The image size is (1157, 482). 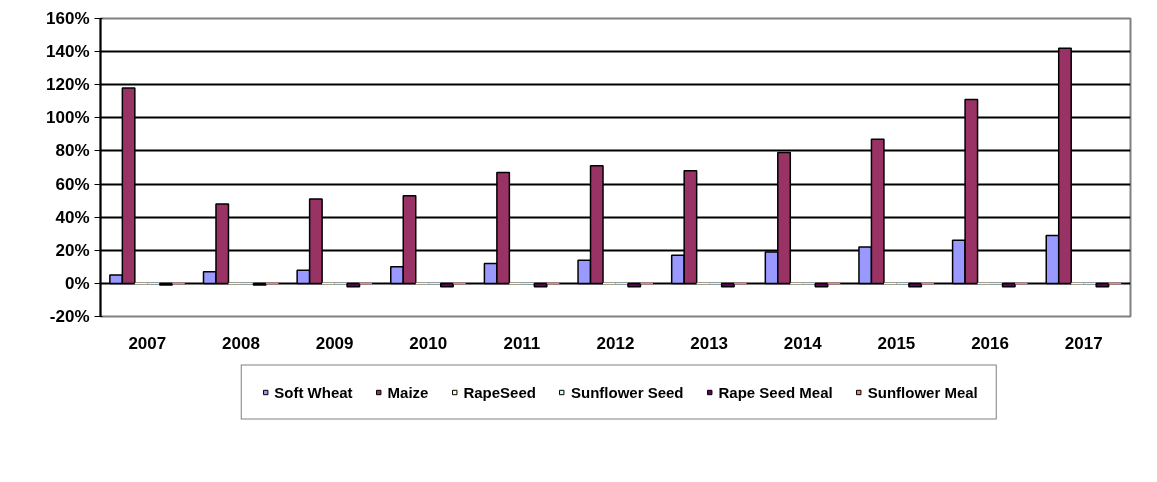 What do you see at coordinates (775, 392) in the screenshot?
I see `legend-label: Rape Seed Meal` at bounding box center [775, 392].